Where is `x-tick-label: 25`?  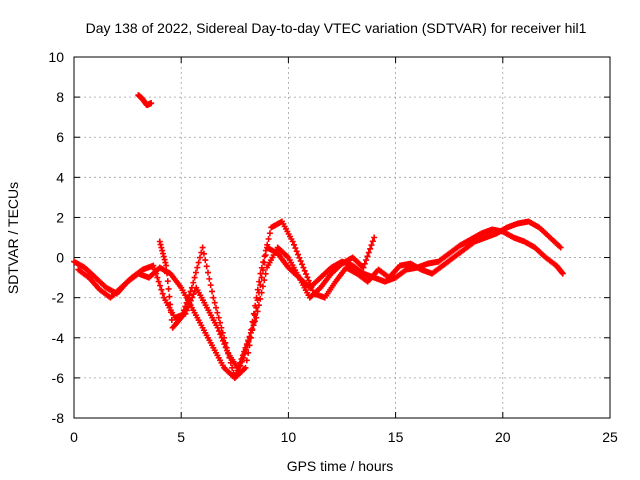 x-tick-label: 25 is located at coordinates (610, 437).